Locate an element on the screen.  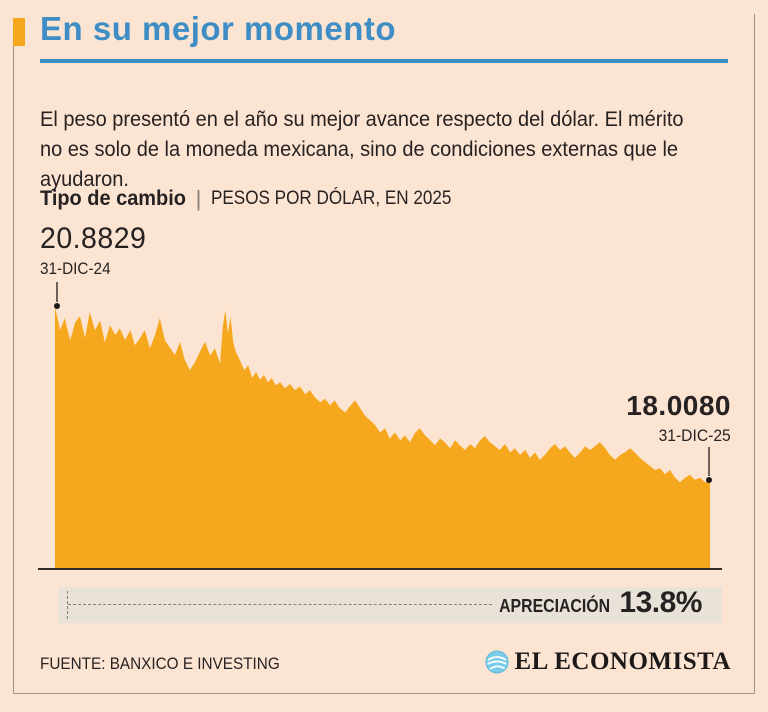
frame-left-line is located at coordinates (13, 370).